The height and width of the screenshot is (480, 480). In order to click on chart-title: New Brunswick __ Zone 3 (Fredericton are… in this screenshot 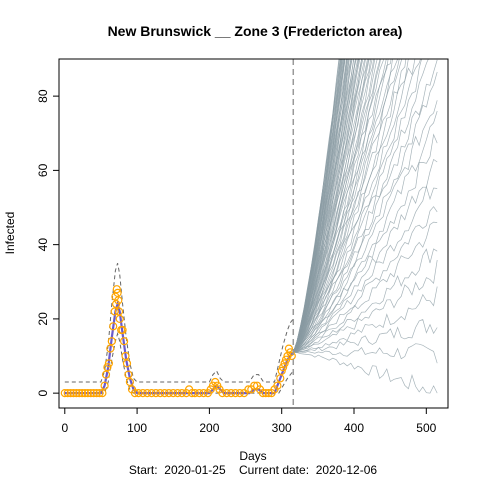, I will do `click(255, 31)`.